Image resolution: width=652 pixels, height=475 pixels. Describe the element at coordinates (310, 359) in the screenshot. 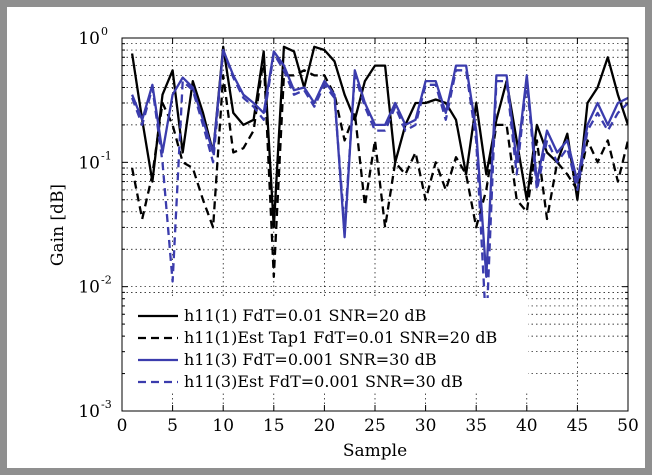

I see `legend-label-3: h11(3) FdT=0.001 SNR=30 dB` at that location.